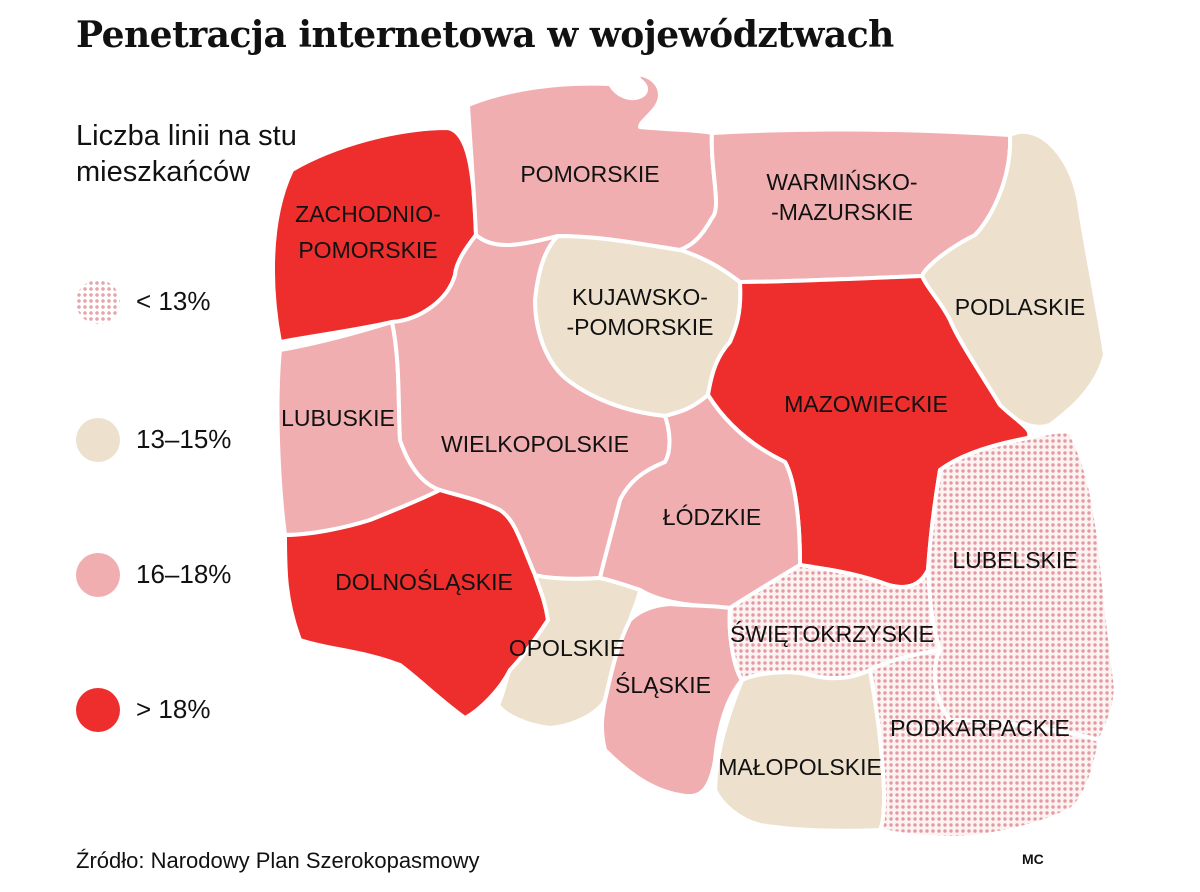 This screenshot has width=1200, height=892. Describe the element at coordinates (98, 710) in the screenshot. I see `legend-swatch-red` at that location.